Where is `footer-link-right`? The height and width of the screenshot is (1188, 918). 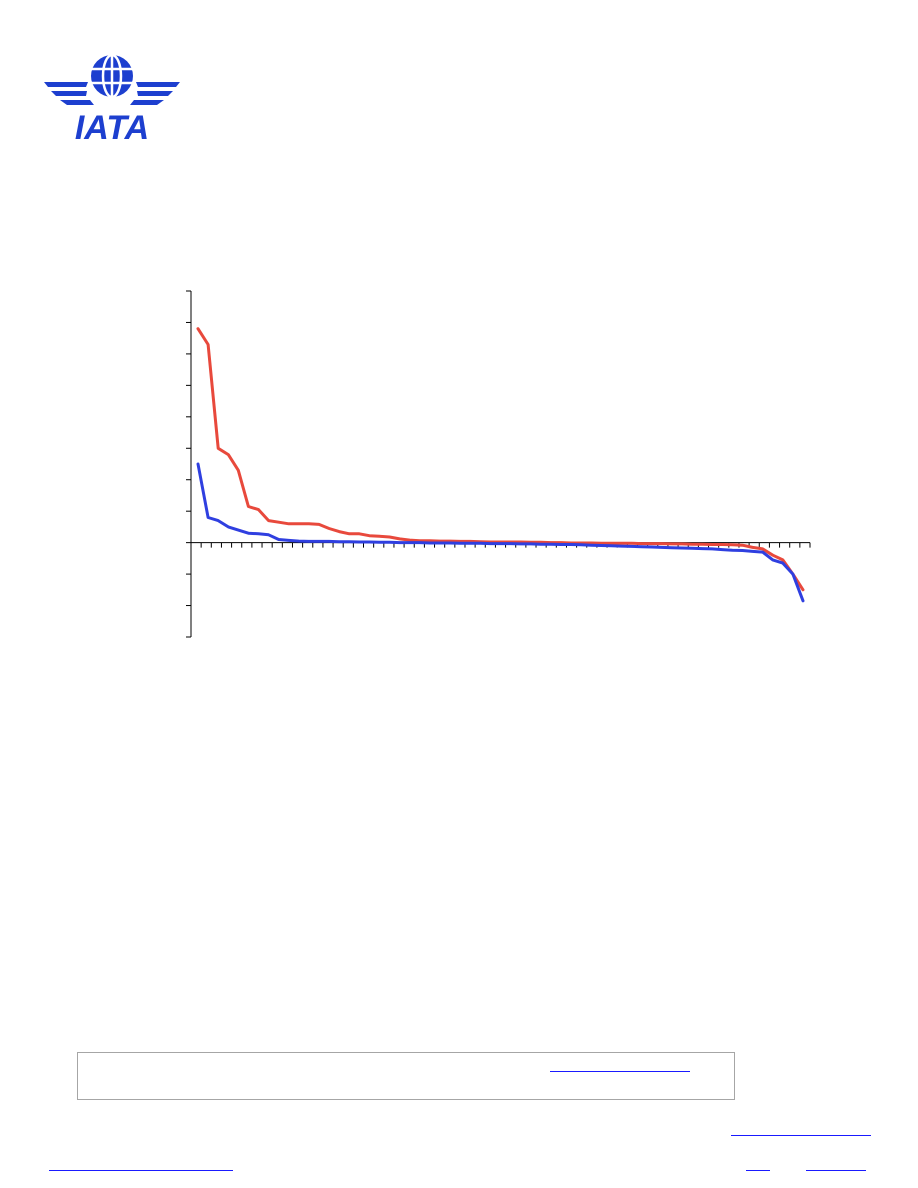
footer-link-right is located at coordinates (836, 1170).